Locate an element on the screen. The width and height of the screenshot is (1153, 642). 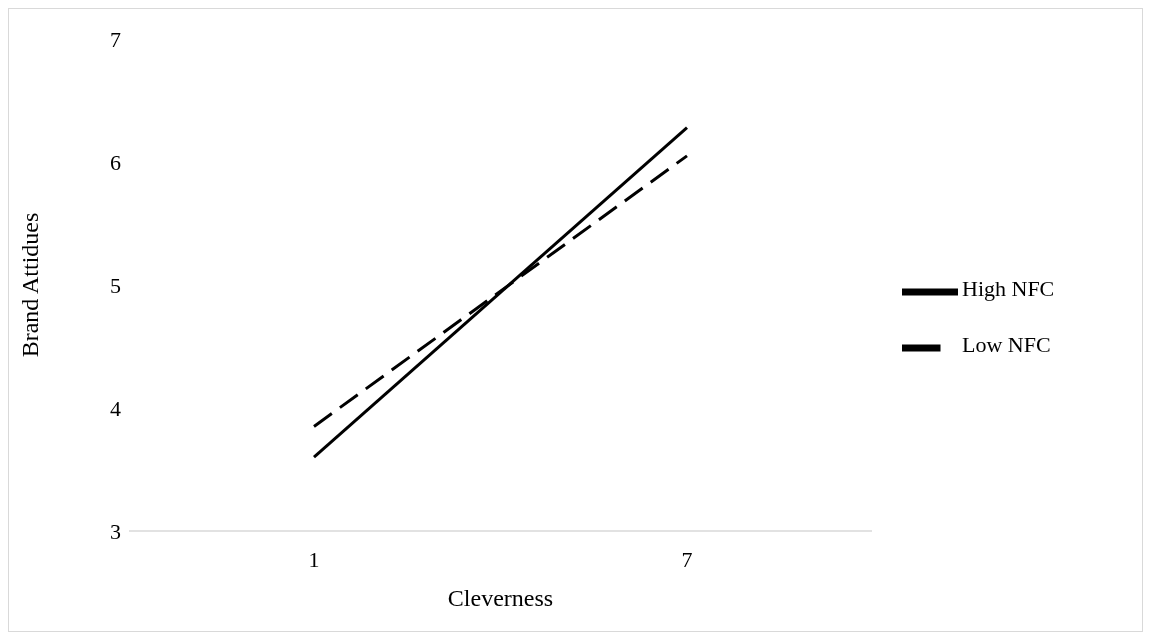
y-axis-title: Brand Attidues is located at coordinates (29, 285).